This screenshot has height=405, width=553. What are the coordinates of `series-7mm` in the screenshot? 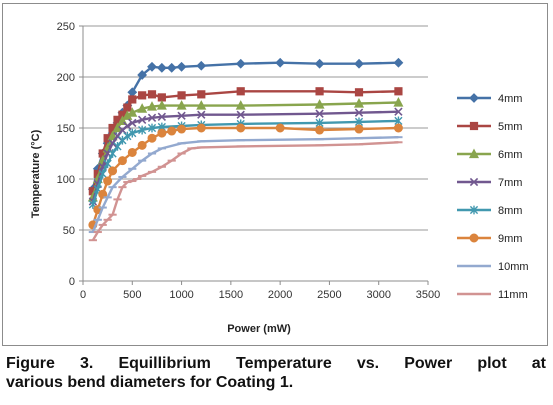 It's located at (245, 156).